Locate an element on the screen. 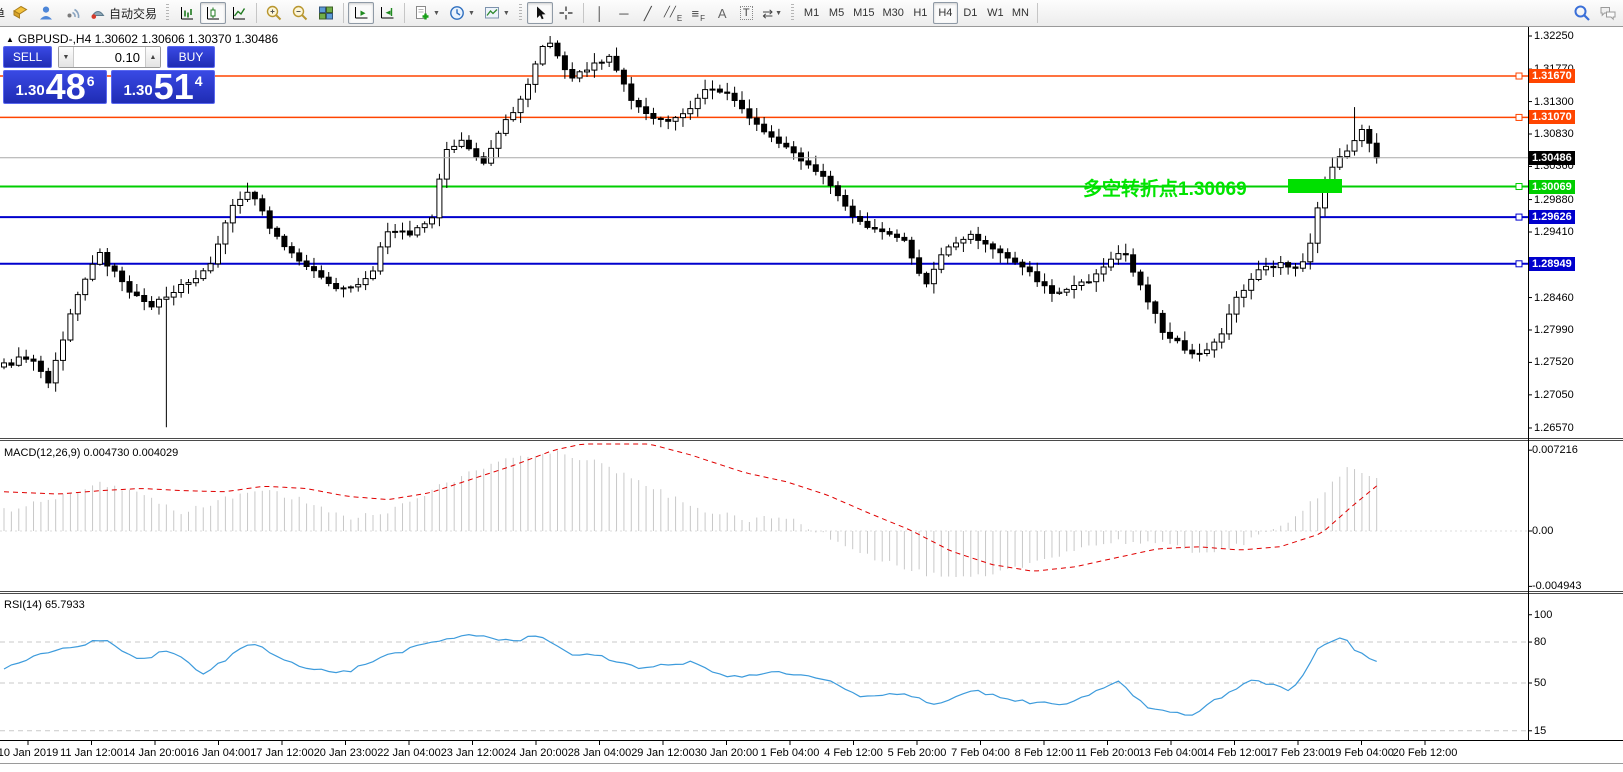  price-axis-tick-label: 1.27990 is located at coordinates (1554, 329).